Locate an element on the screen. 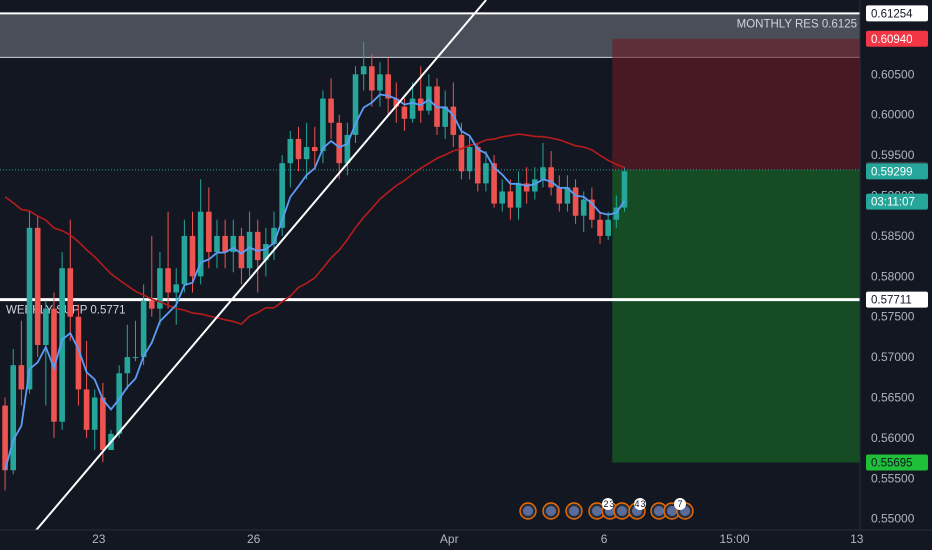 Image resolution: width=932 pixels, height=550 pixels. event-count-label: 3 is located at coordinates (611, 504).